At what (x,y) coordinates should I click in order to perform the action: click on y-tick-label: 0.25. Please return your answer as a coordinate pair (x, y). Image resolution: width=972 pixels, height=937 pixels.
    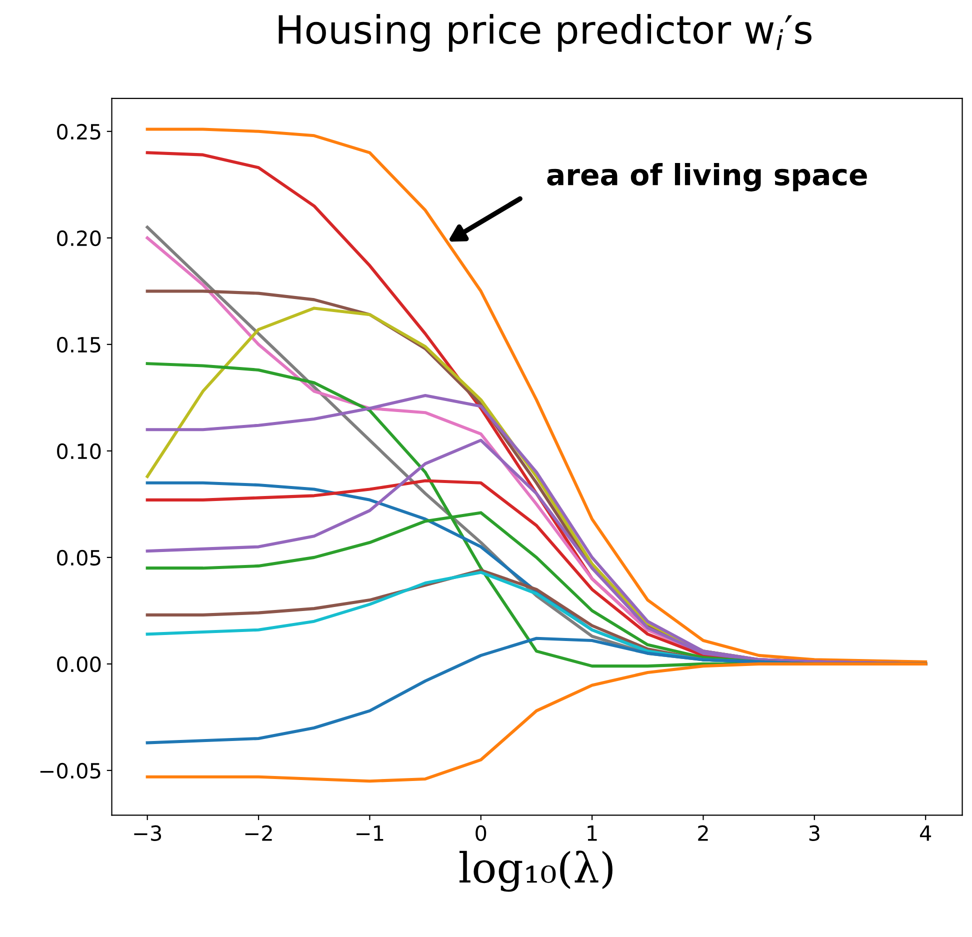
    Looking at the image, I should click on (78, 132).